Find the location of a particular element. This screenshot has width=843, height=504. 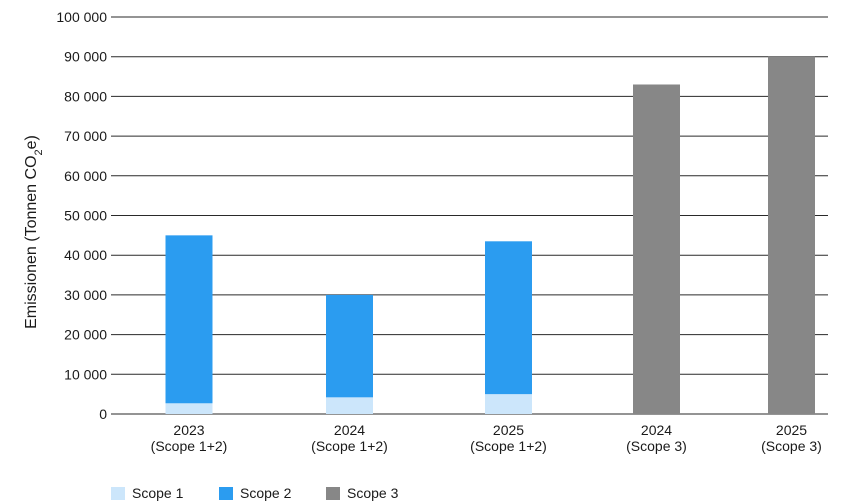

x-category-year: 2023 is located at coordinates (188, 430).